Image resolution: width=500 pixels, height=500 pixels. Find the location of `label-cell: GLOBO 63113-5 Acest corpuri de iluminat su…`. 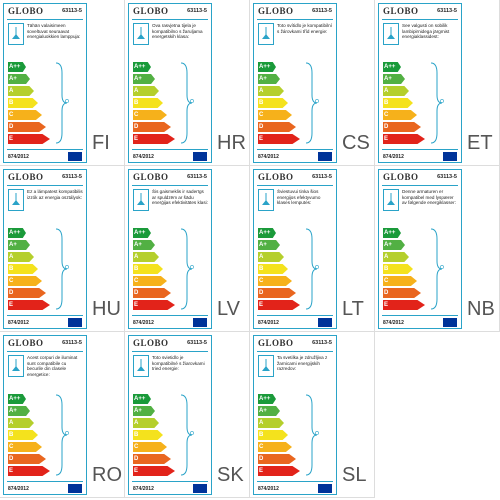

label-cell: GLOBO 63113-5 Acest corpuri de iluminat su… is located at coordinates (62, 415).